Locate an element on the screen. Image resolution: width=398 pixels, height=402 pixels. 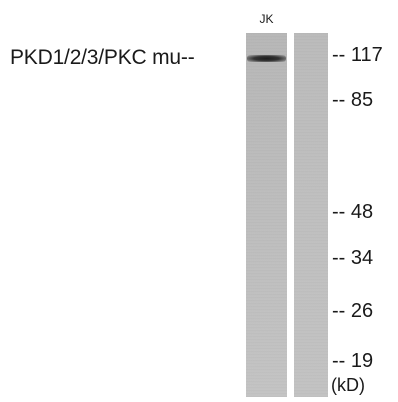
marker-48: -- 48 is located at coordinates (353, 212).